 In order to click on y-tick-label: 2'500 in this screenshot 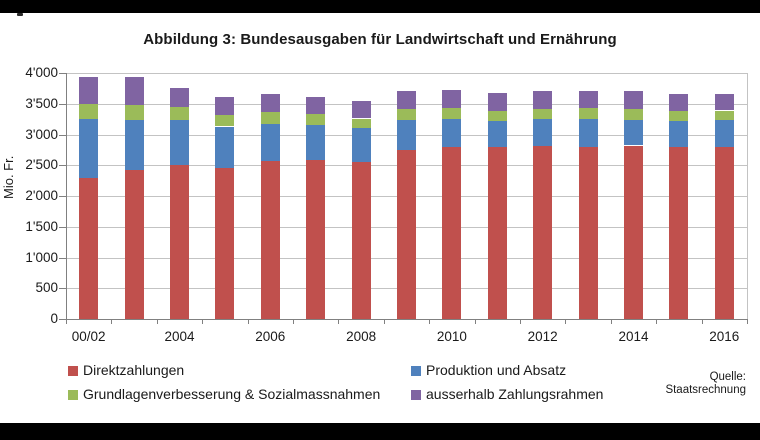, I will do `click(41, 165)`.